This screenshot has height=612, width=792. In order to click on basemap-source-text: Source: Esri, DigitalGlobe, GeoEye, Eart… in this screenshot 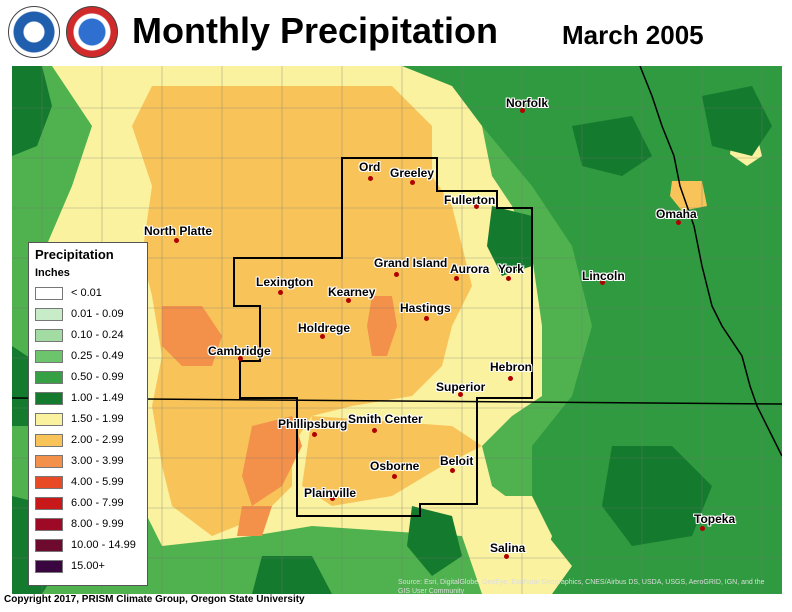, I will do `click(581, 587)`.